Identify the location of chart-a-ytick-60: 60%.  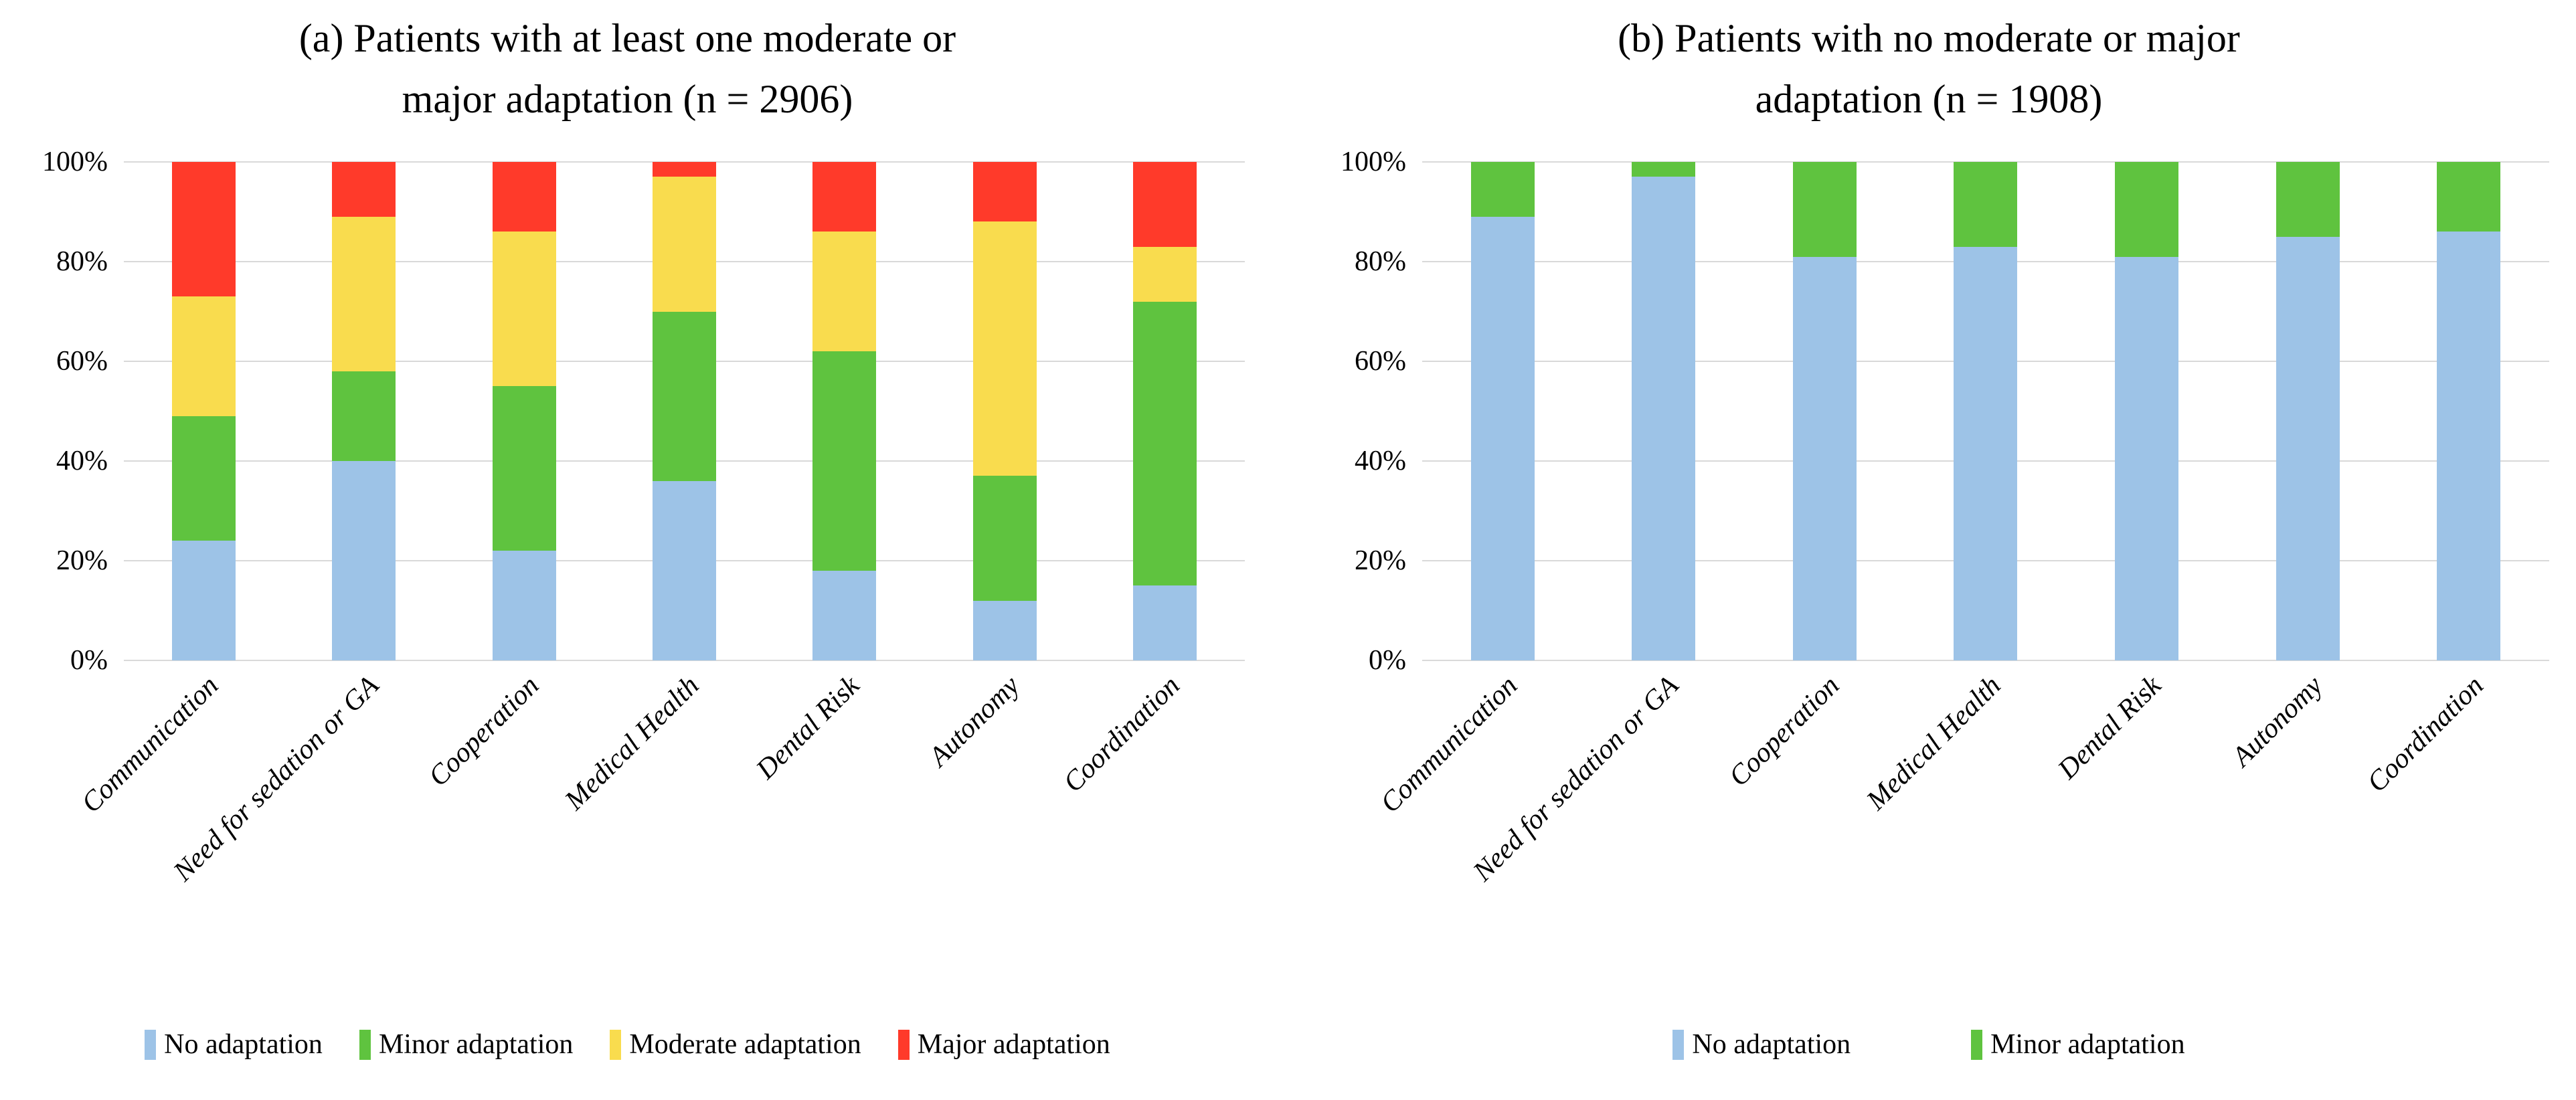
(82, 361).